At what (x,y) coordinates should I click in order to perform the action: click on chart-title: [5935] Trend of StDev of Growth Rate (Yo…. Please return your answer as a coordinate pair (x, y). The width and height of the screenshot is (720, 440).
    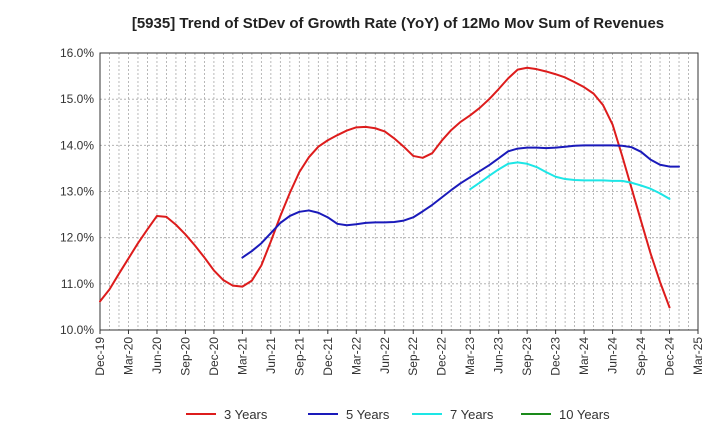
    Looking at the image, I should click on (398, 23).